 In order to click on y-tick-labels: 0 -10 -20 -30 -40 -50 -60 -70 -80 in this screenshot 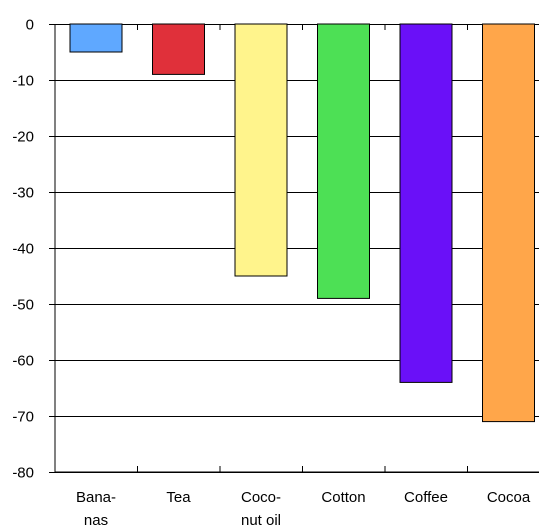, I will do `click(33, 249)`.